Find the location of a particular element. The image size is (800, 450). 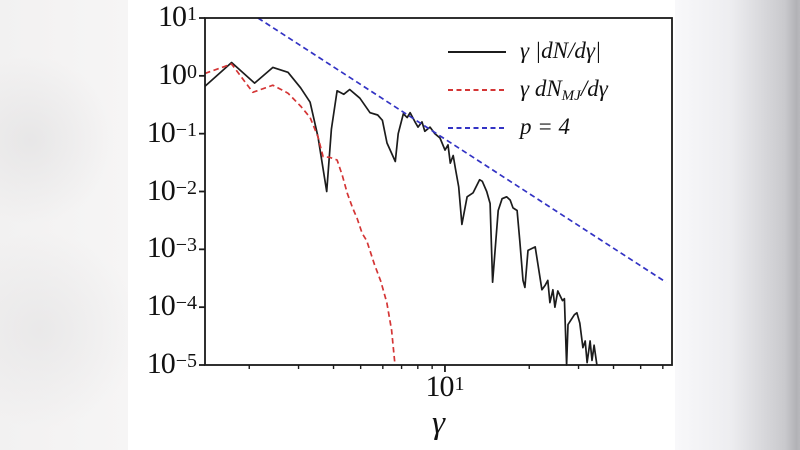

legend-label: γ |dN/dγ| is located at coordinates (561, 50).